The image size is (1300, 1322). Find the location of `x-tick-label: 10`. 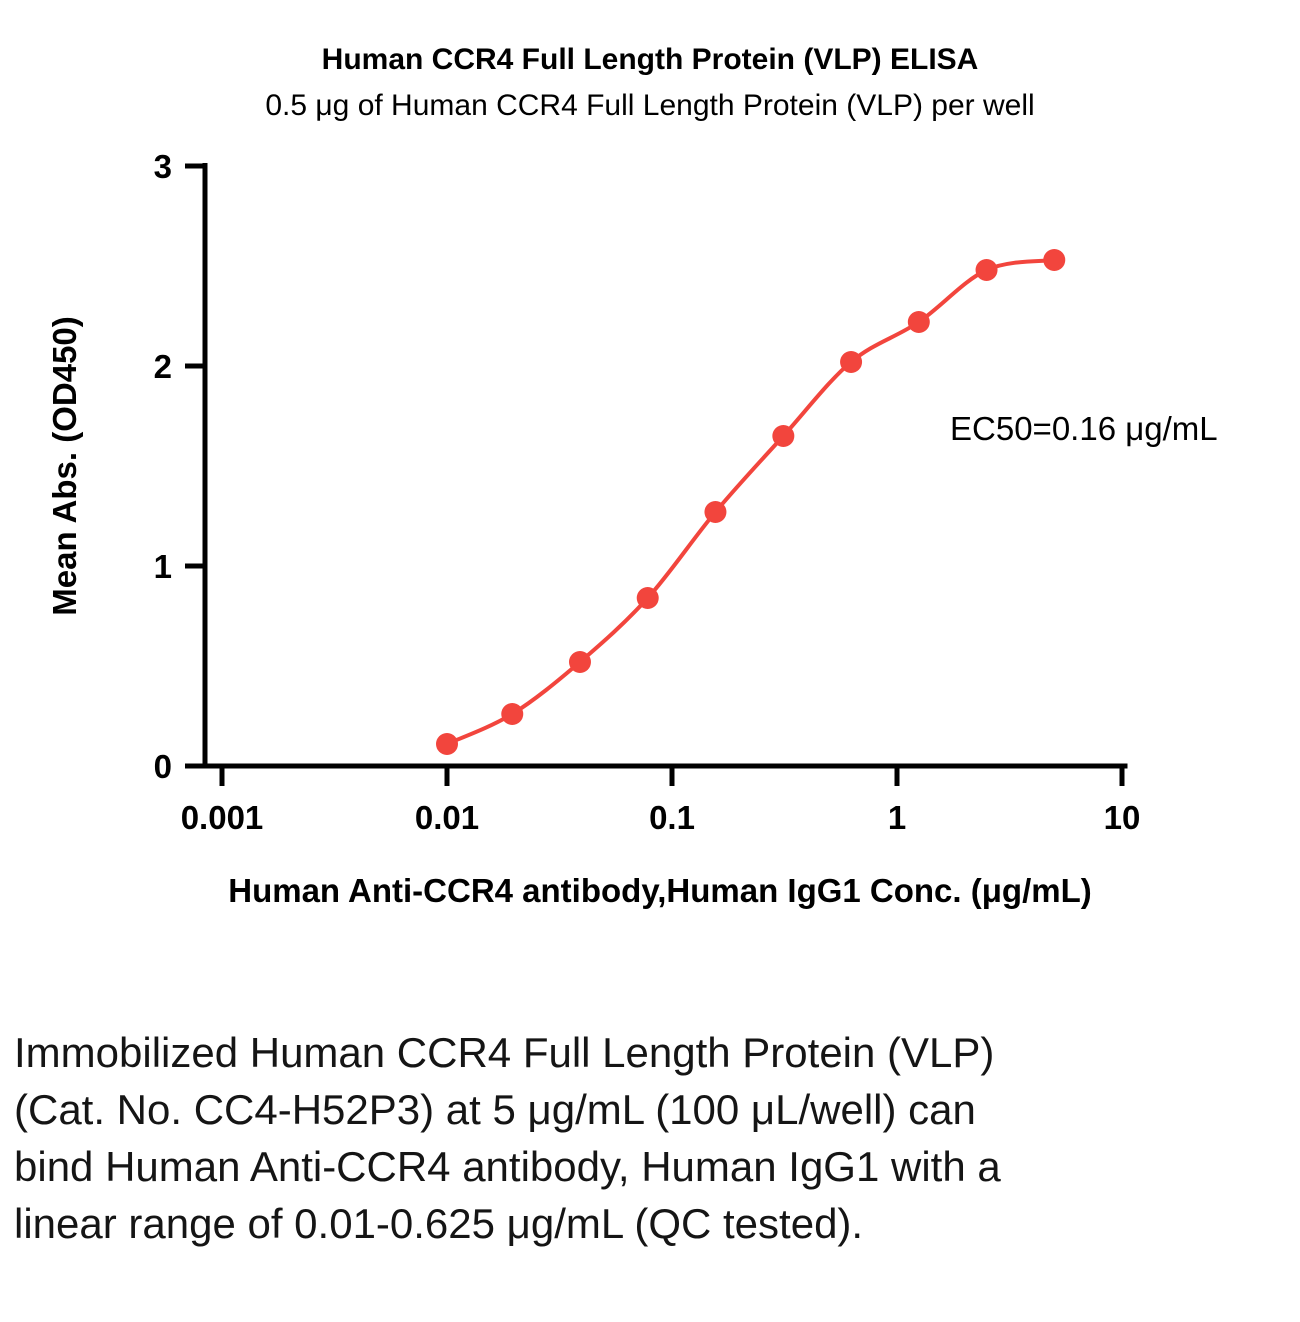

x-tick-label: 10 is located at coordinates (1122, 817).